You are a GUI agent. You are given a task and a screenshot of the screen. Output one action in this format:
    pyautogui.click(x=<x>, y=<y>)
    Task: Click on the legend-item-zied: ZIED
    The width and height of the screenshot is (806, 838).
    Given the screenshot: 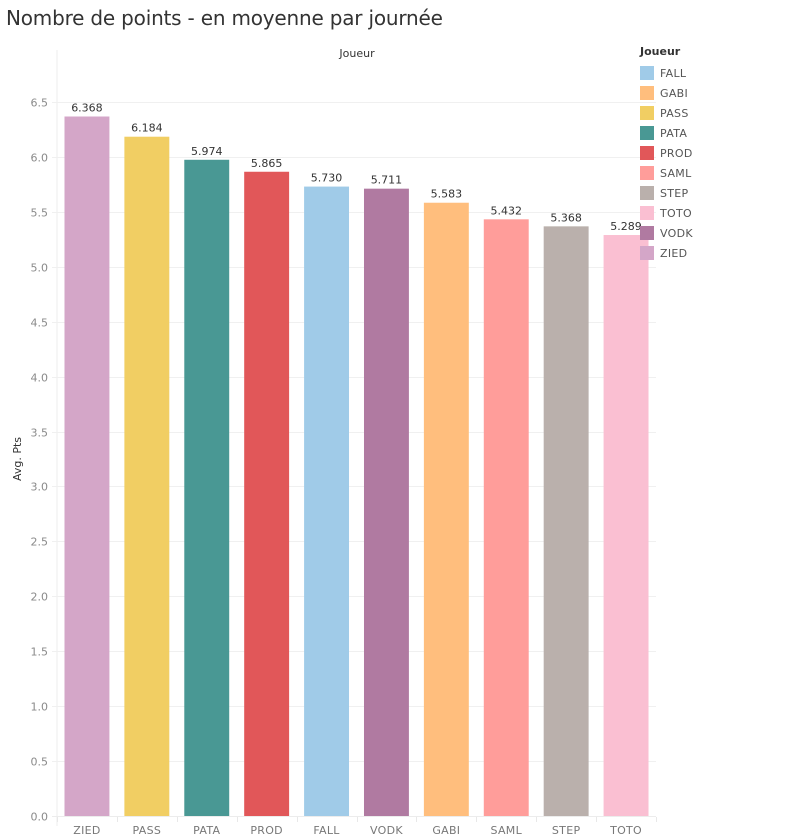 What is the action you would take?
    pyautogui.click(x=666, y=253)
    